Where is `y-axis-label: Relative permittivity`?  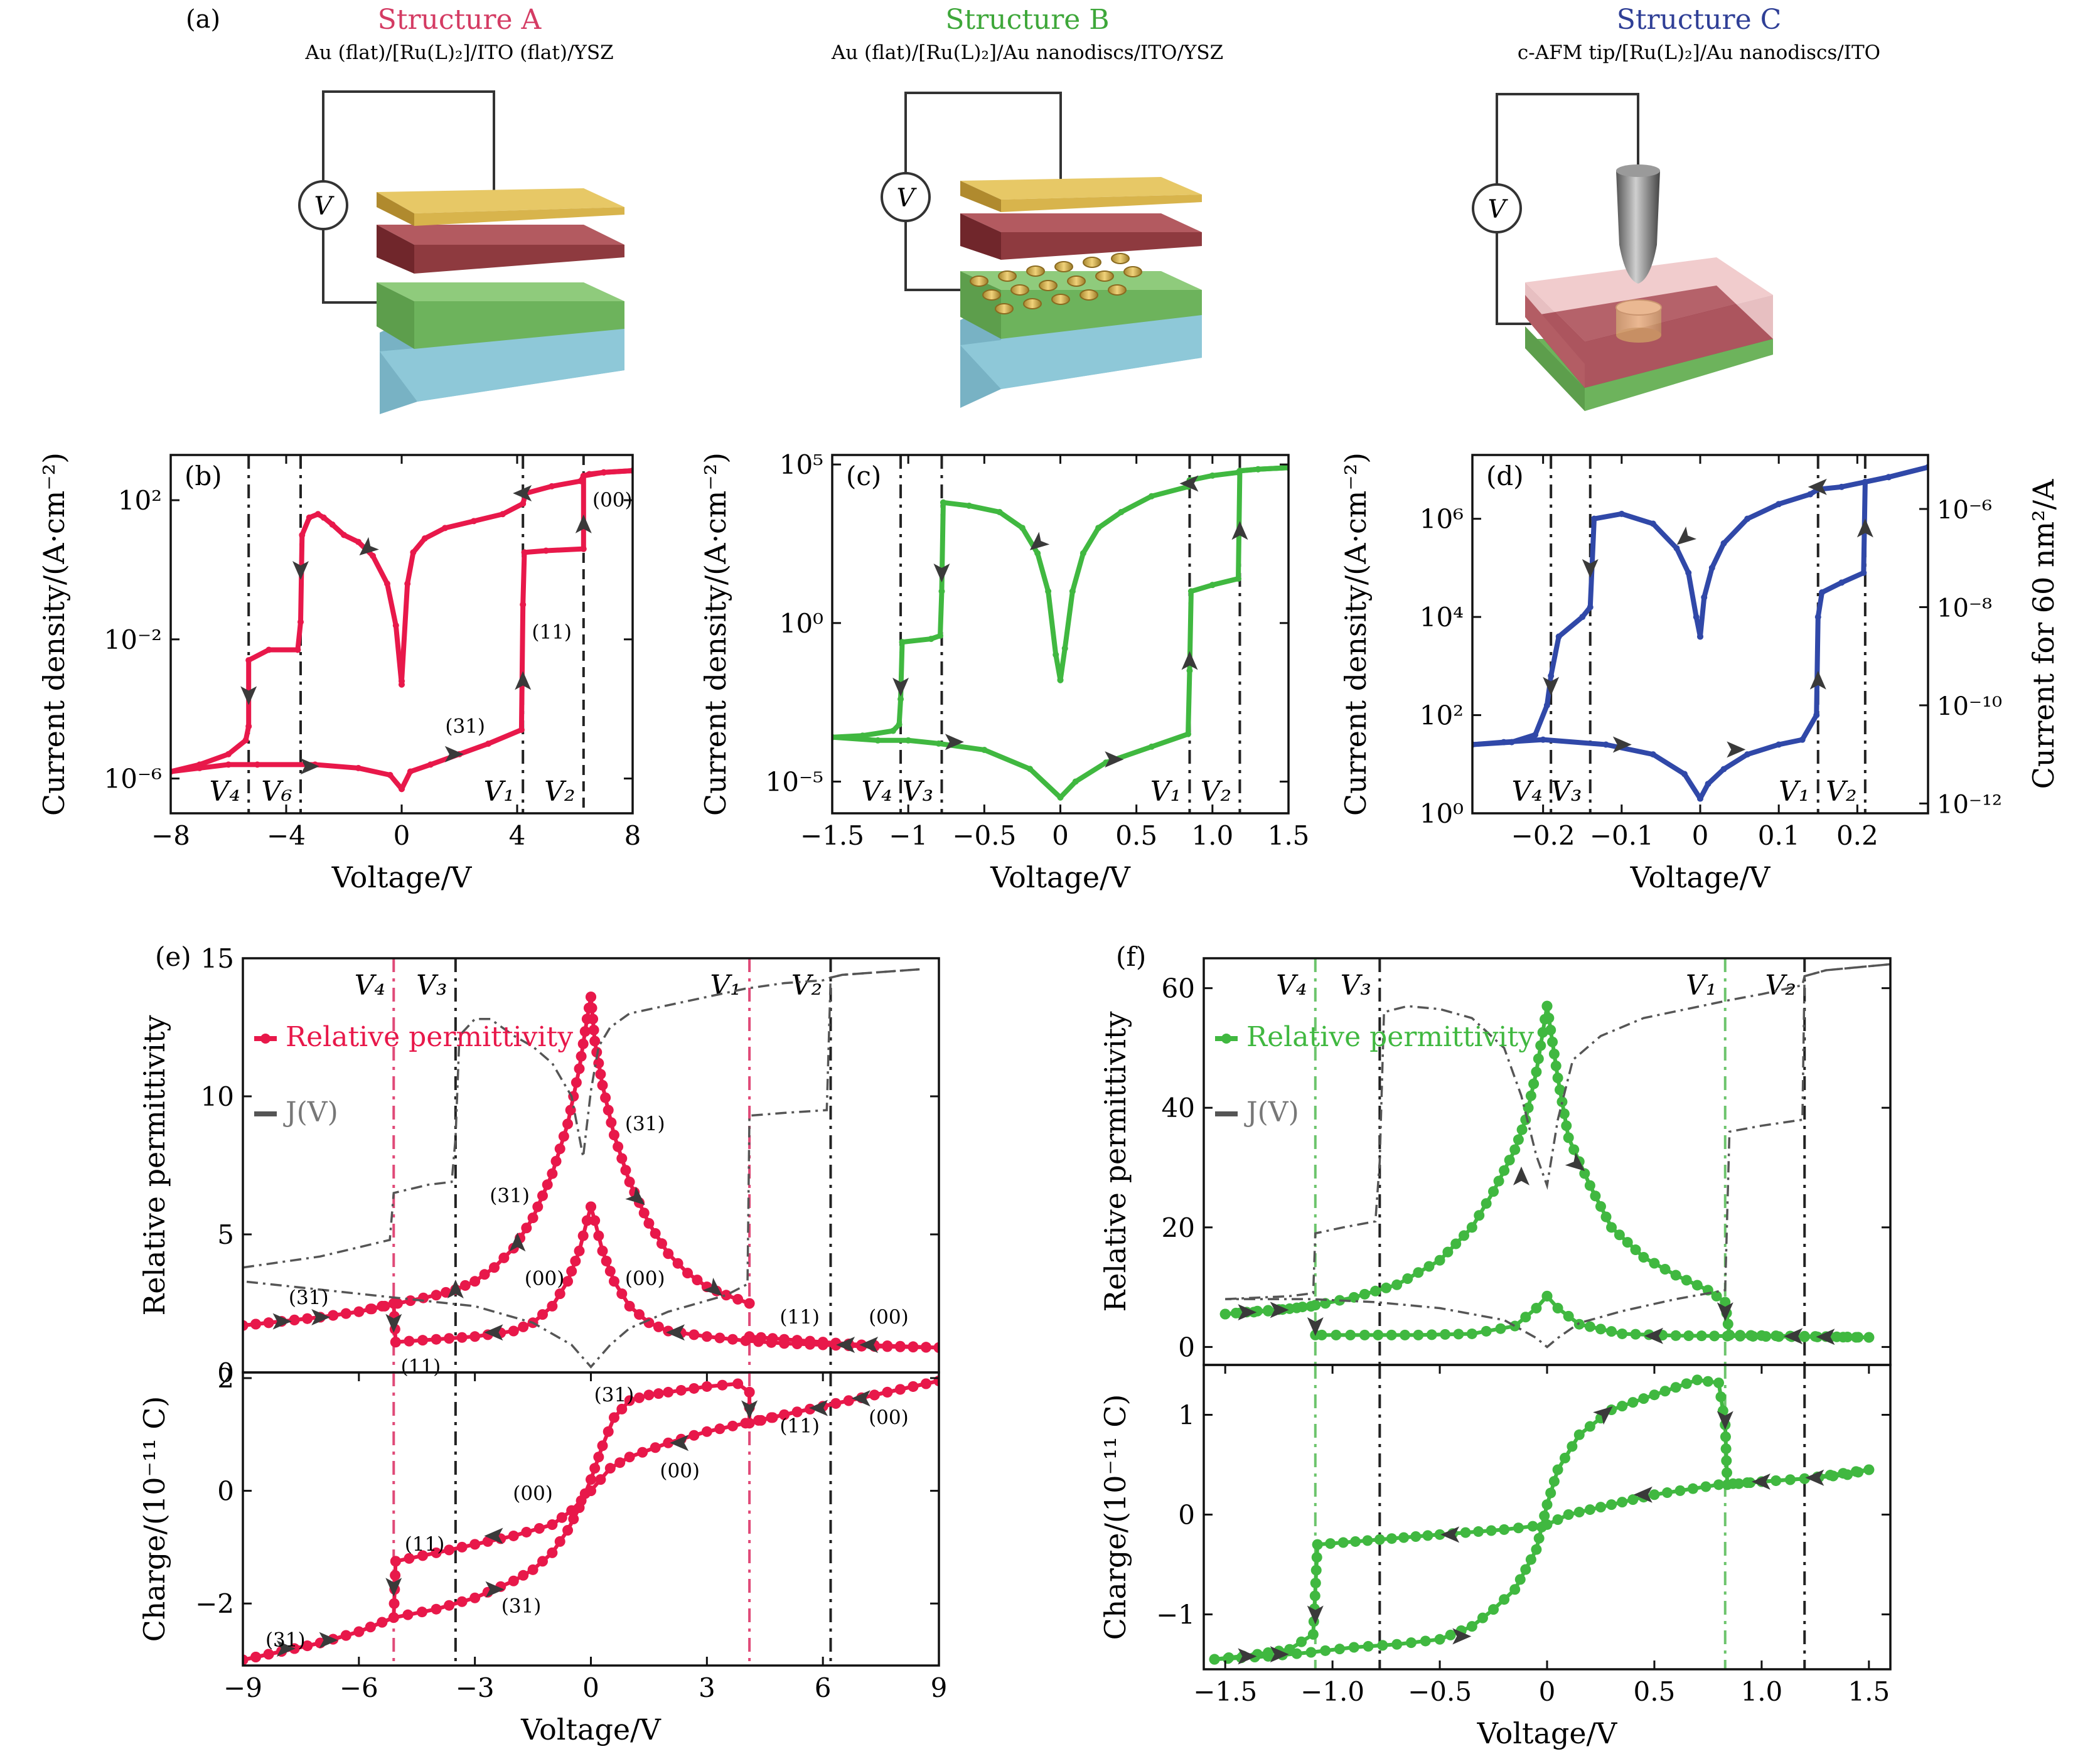
y-axis-label: Relative permittivity is located at coordinates (1115, 1162).